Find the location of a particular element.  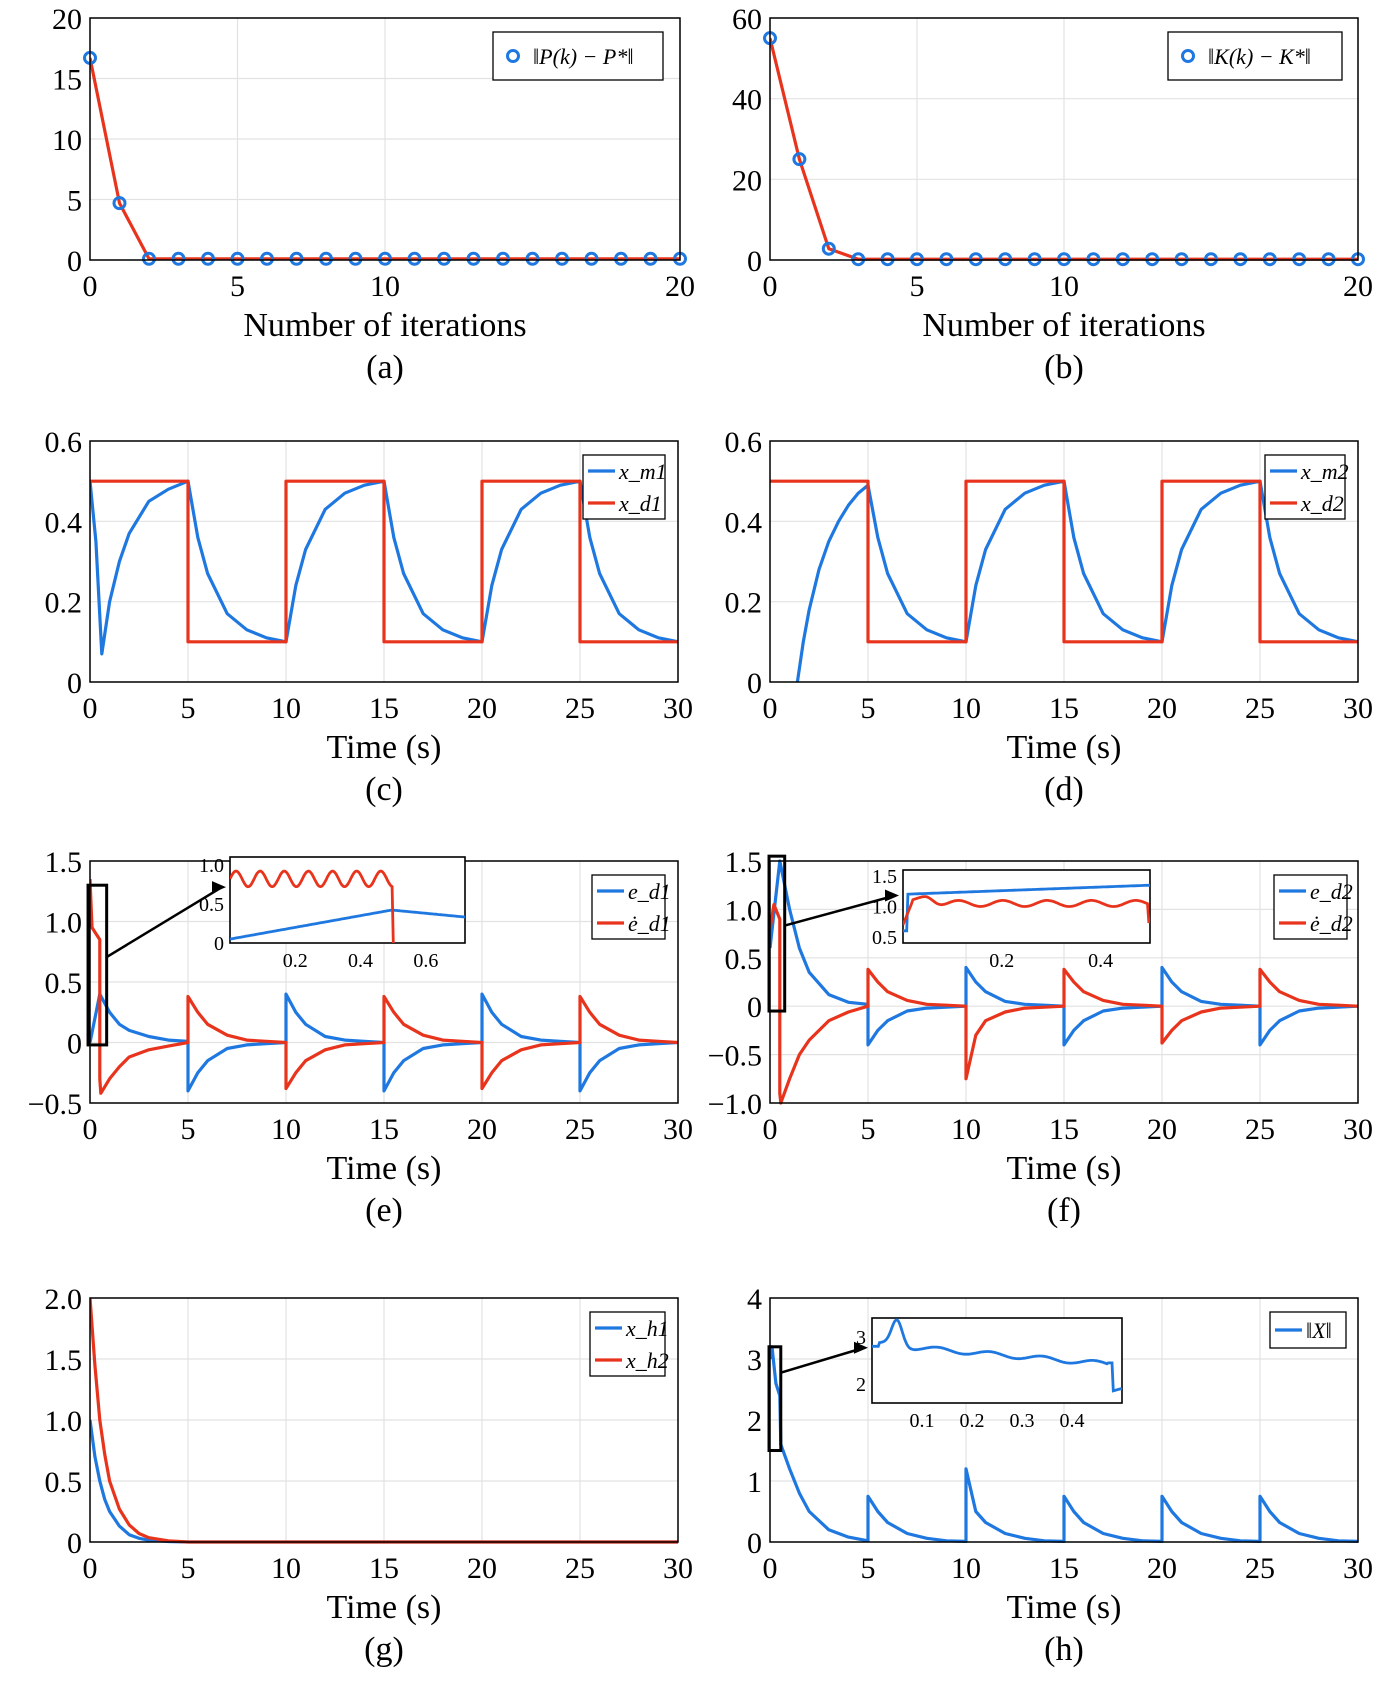

y-tick-label: 0.4 is located at coordinates (64, 522).